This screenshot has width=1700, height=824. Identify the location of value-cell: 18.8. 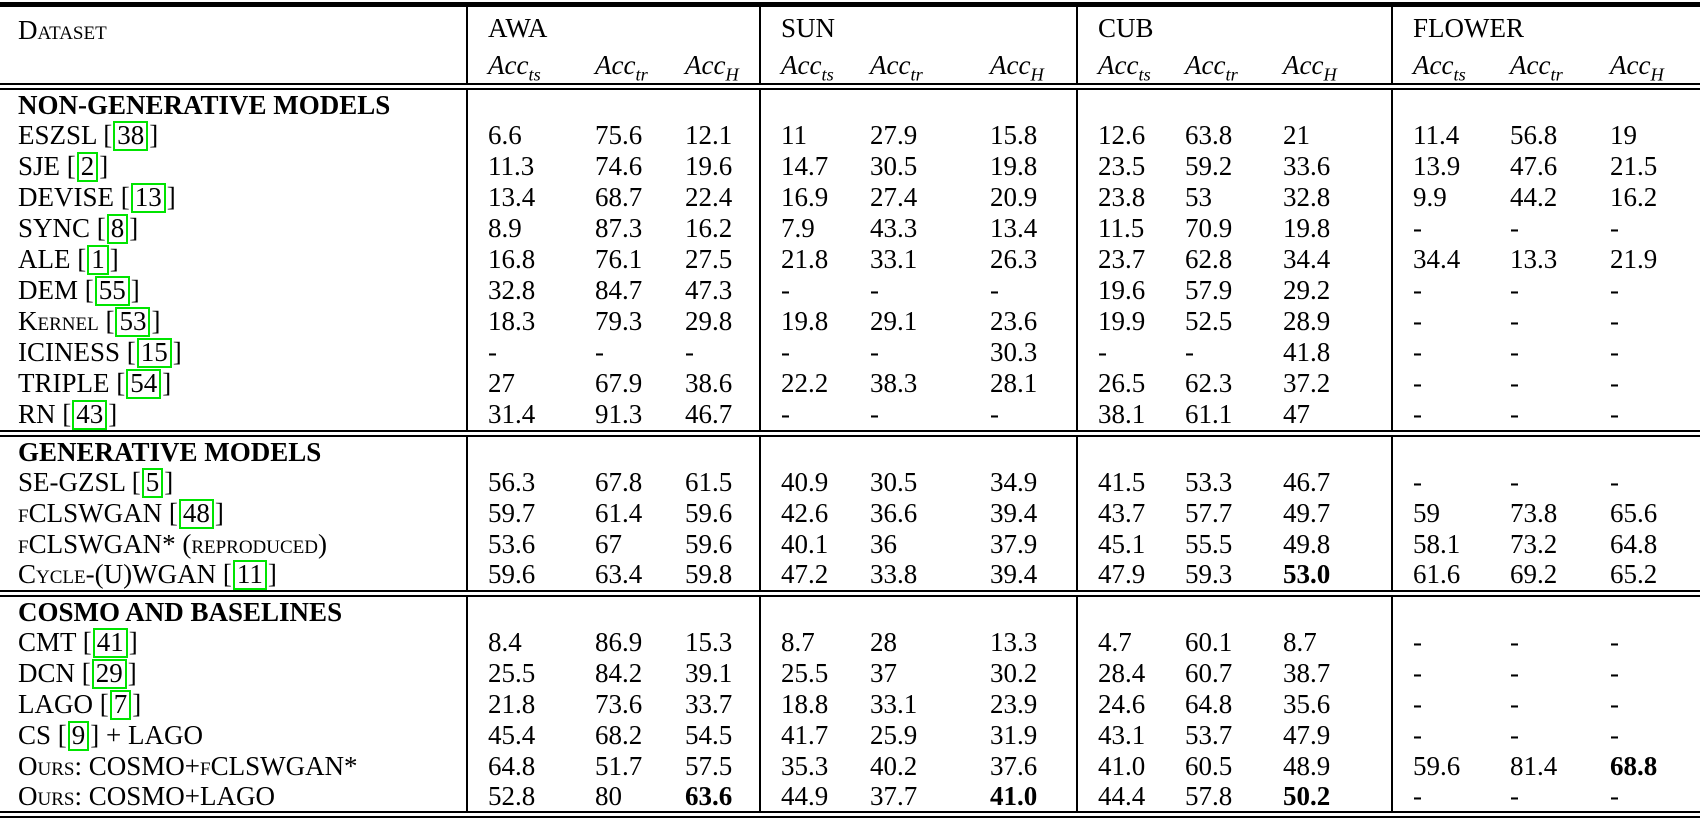
(814, 704).